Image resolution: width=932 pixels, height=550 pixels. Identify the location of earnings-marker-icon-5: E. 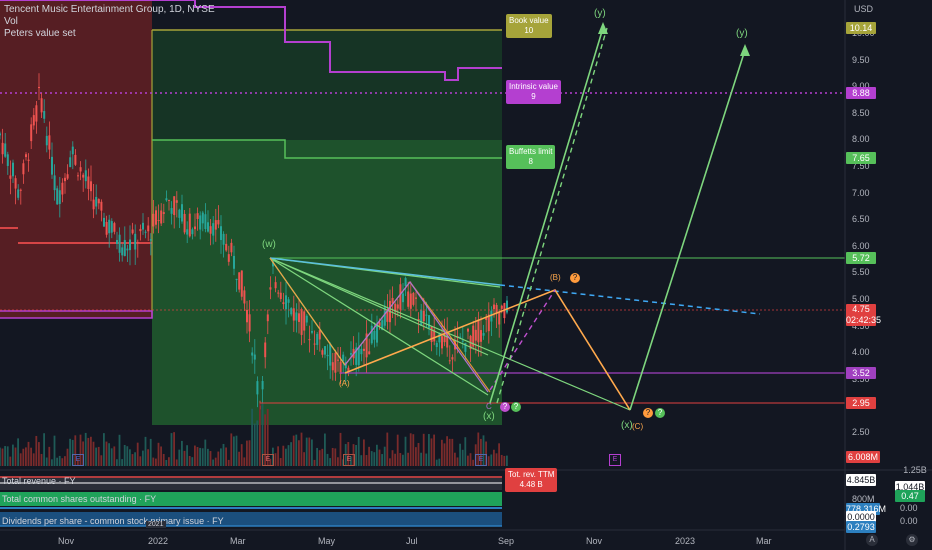
(615, 460).